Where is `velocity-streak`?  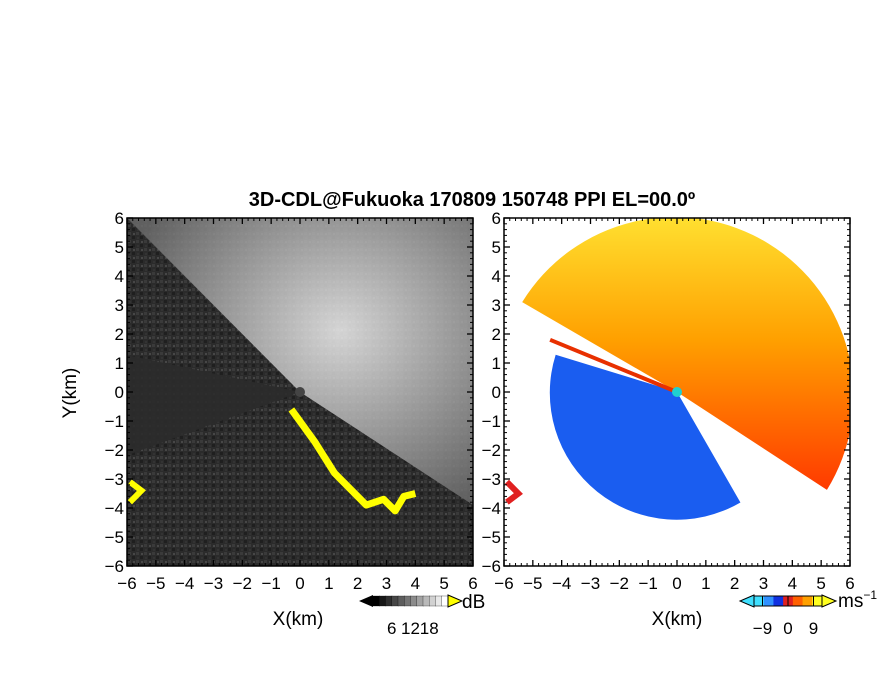 velocity-streak is located at coordinates (613, 365).